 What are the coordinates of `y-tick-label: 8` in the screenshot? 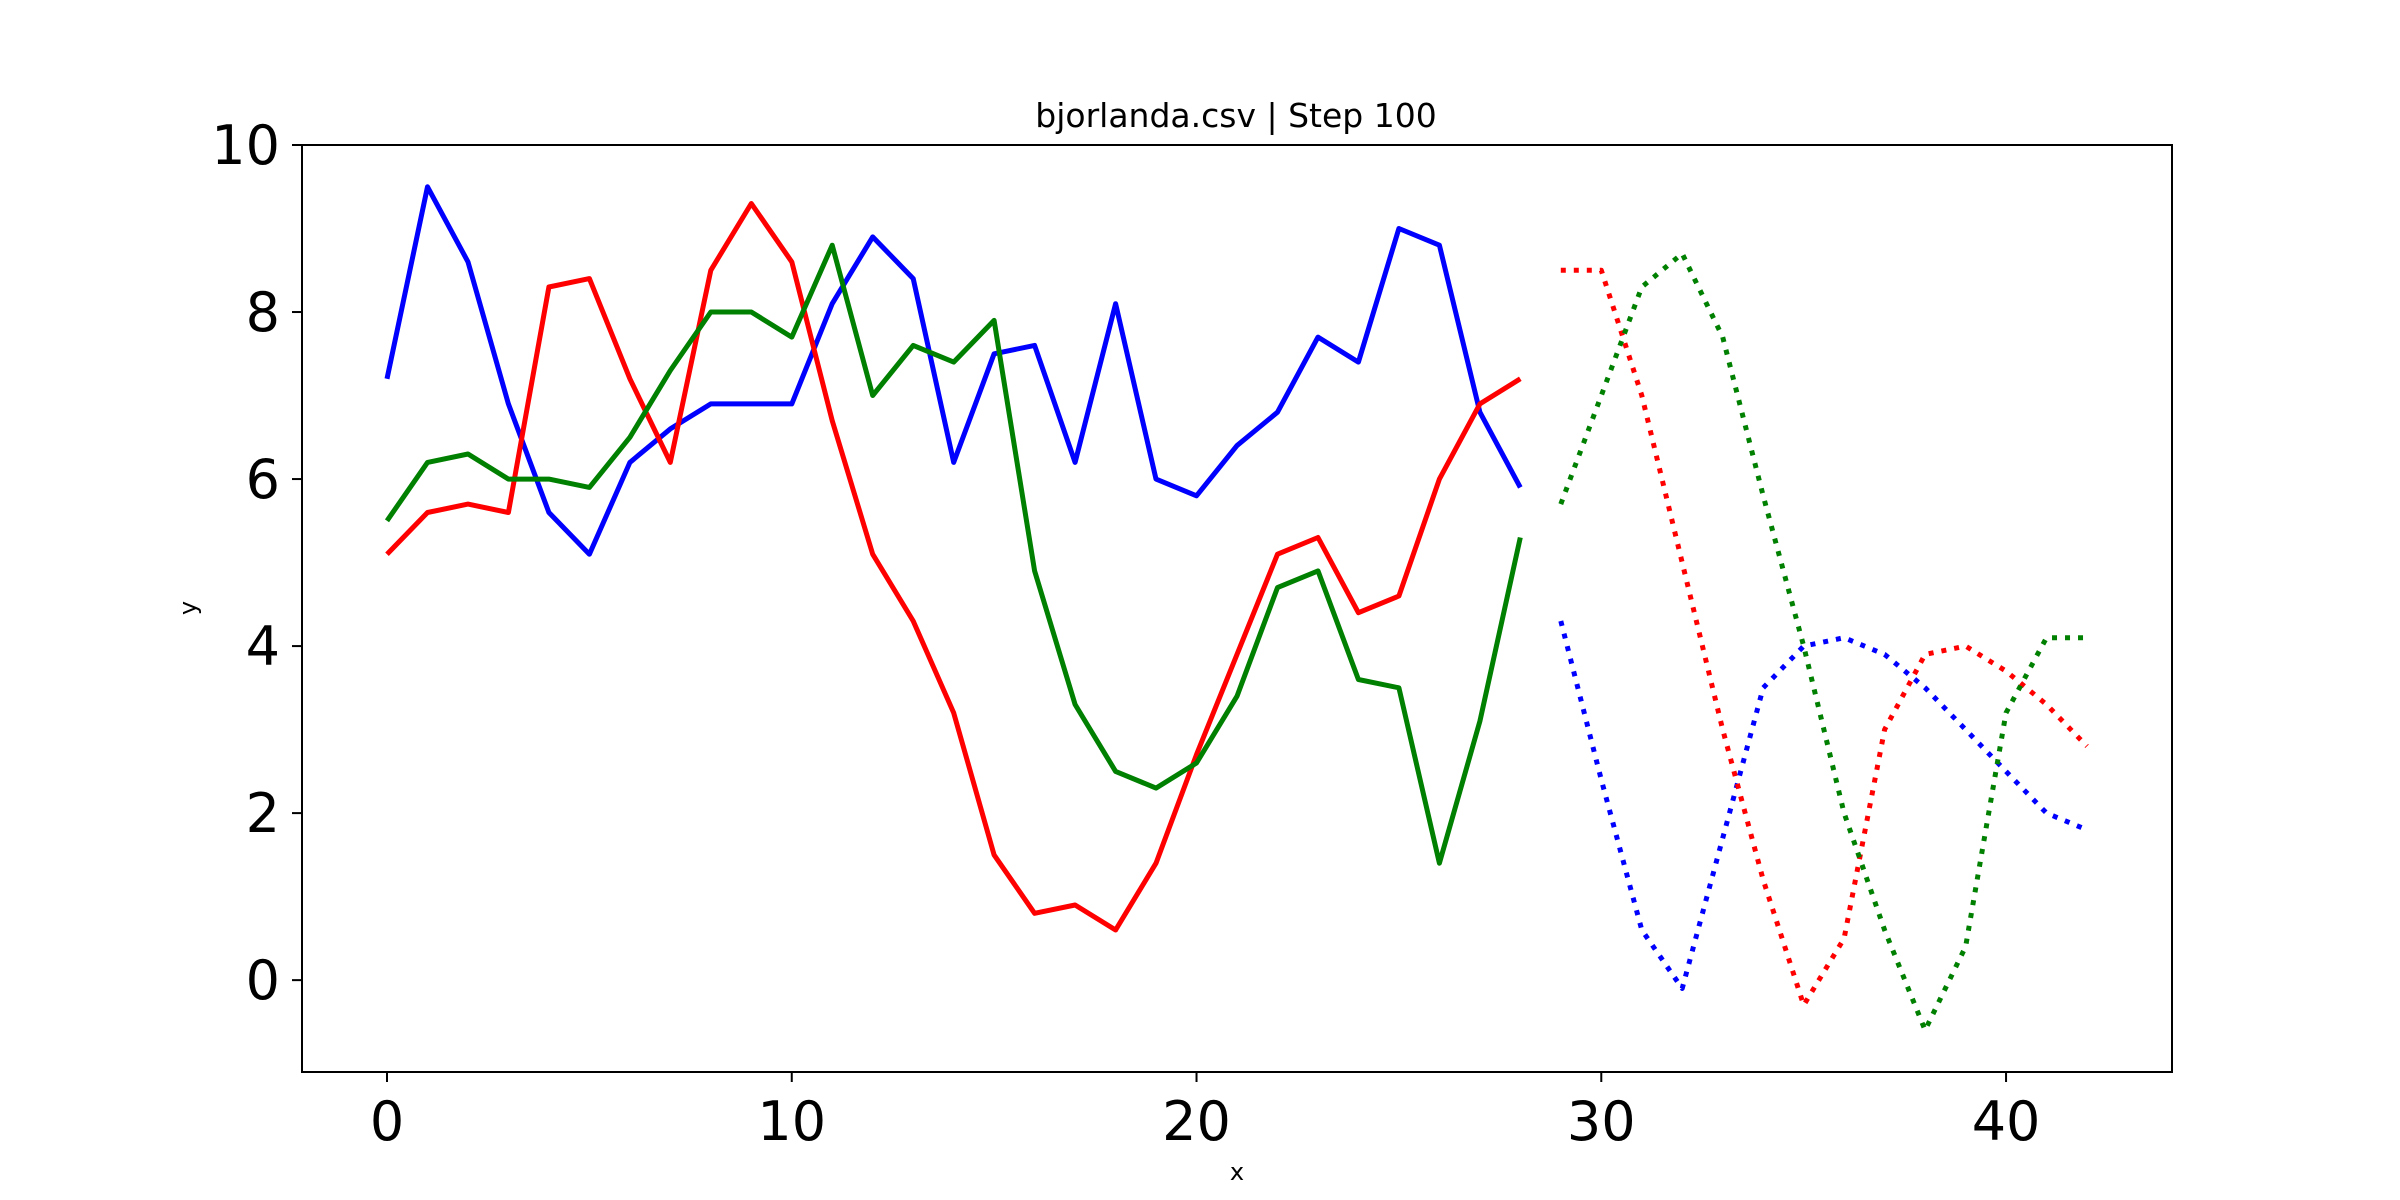 It's located at (263, 312).